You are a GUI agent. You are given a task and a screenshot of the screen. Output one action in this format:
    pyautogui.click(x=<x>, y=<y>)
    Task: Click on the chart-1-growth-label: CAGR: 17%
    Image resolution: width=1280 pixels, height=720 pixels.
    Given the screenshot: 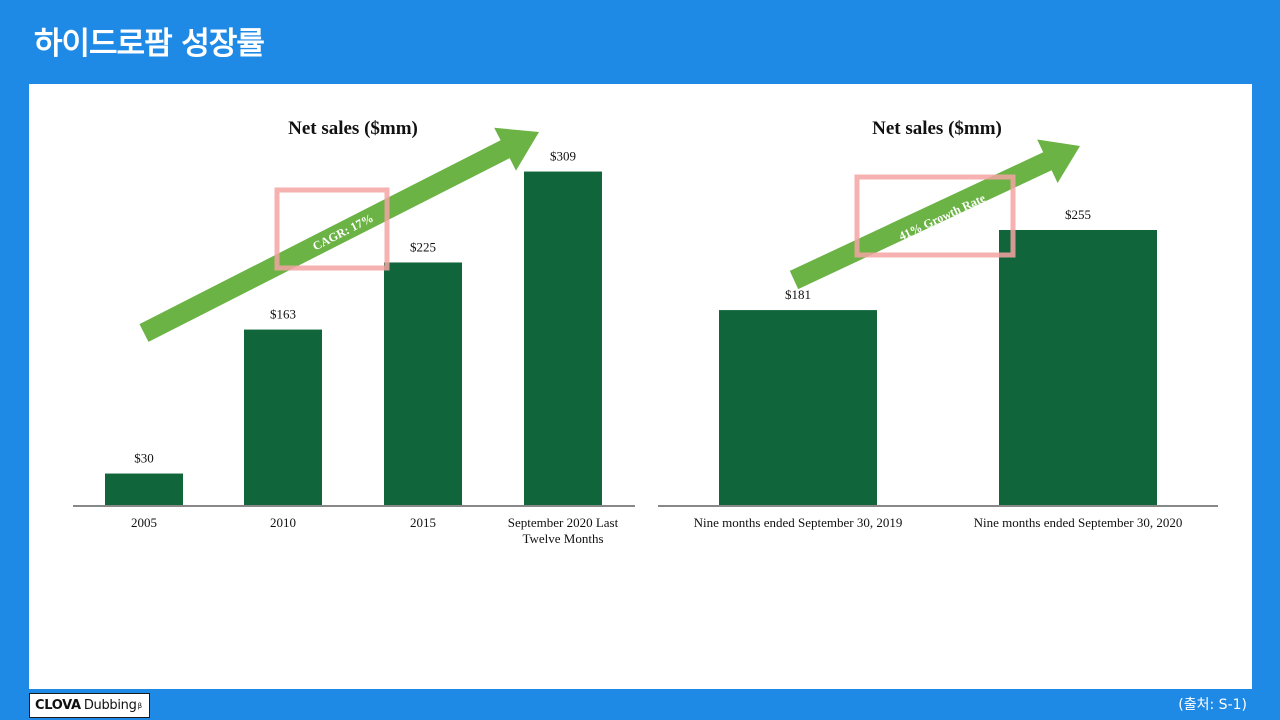 What is the action you would take?
    pyautogui.click(x=342, y=232)
    